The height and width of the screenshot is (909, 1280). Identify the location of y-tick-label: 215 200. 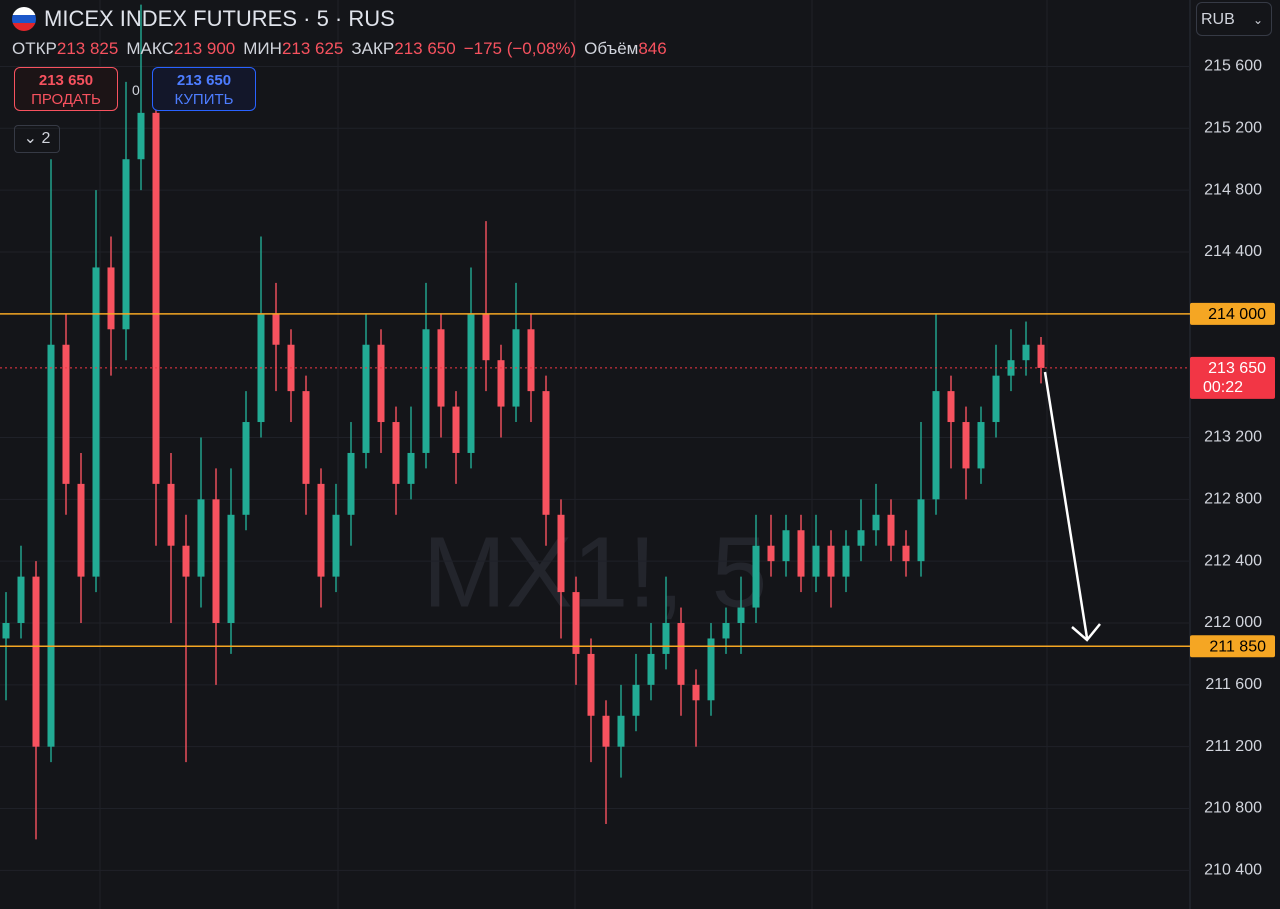
(1233, 128).